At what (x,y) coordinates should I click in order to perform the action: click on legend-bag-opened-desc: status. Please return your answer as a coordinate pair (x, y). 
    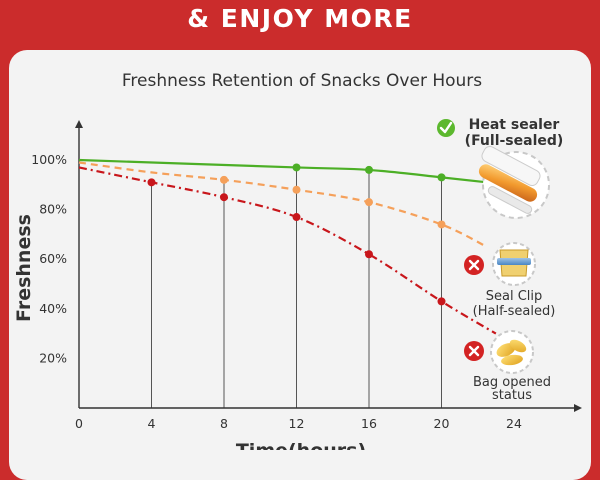
    Looking at the image, I should click on (512, 395).